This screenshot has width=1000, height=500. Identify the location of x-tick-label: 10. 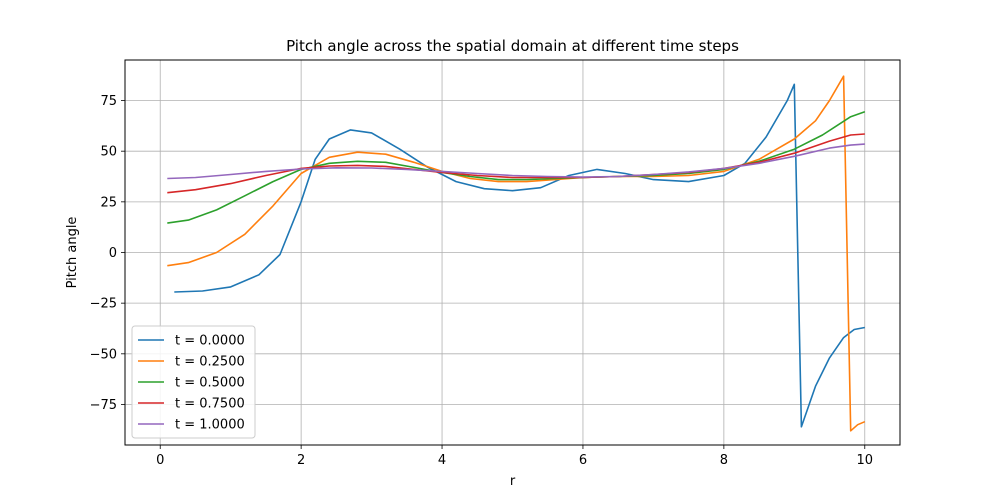
(864, 460).